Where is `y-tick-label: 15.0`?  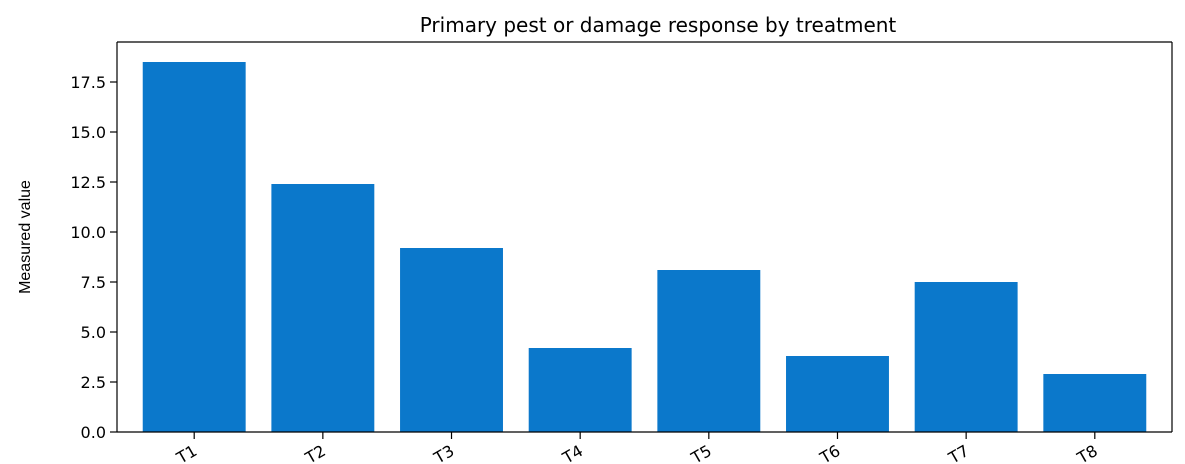
y-tick-label: 15.0 is located at coordinates (88, 132).